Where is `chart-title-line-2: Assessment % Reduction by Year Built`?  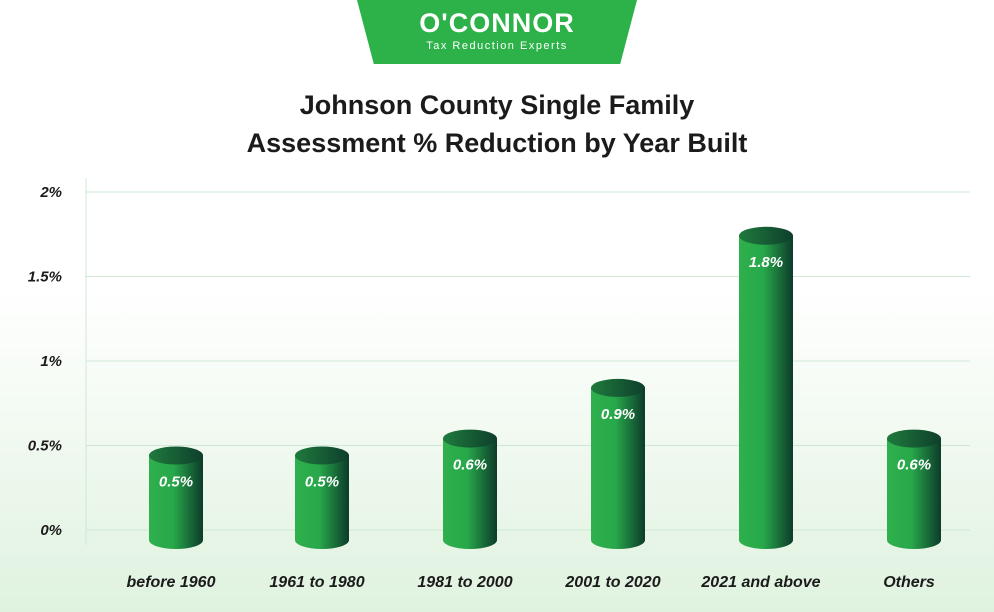
chart-title-line-2: Assessment % Reduction by Year Built is located at coordinates (497, 143).